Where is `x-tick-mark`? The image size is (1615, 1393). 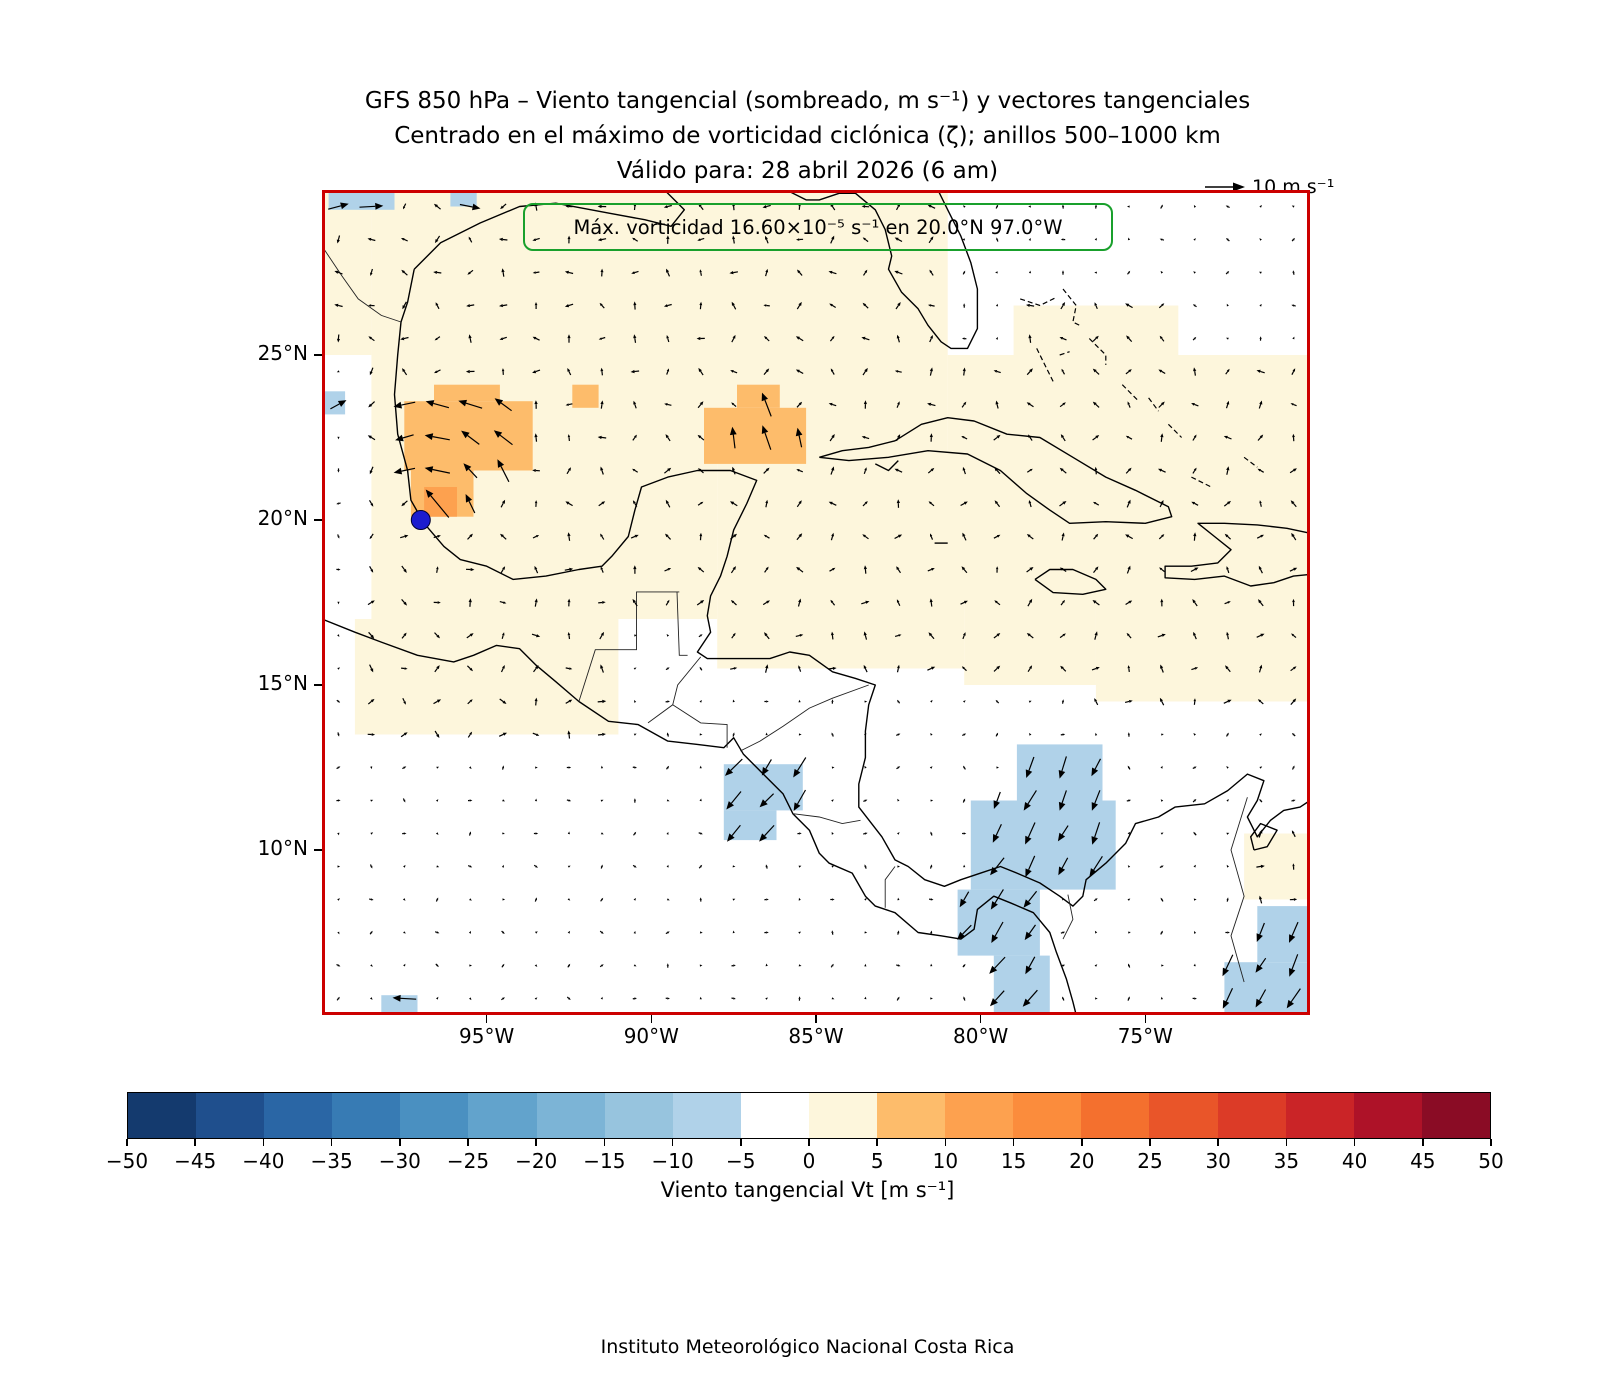
x-tick-mark is located at coordinates (1145, 1019).